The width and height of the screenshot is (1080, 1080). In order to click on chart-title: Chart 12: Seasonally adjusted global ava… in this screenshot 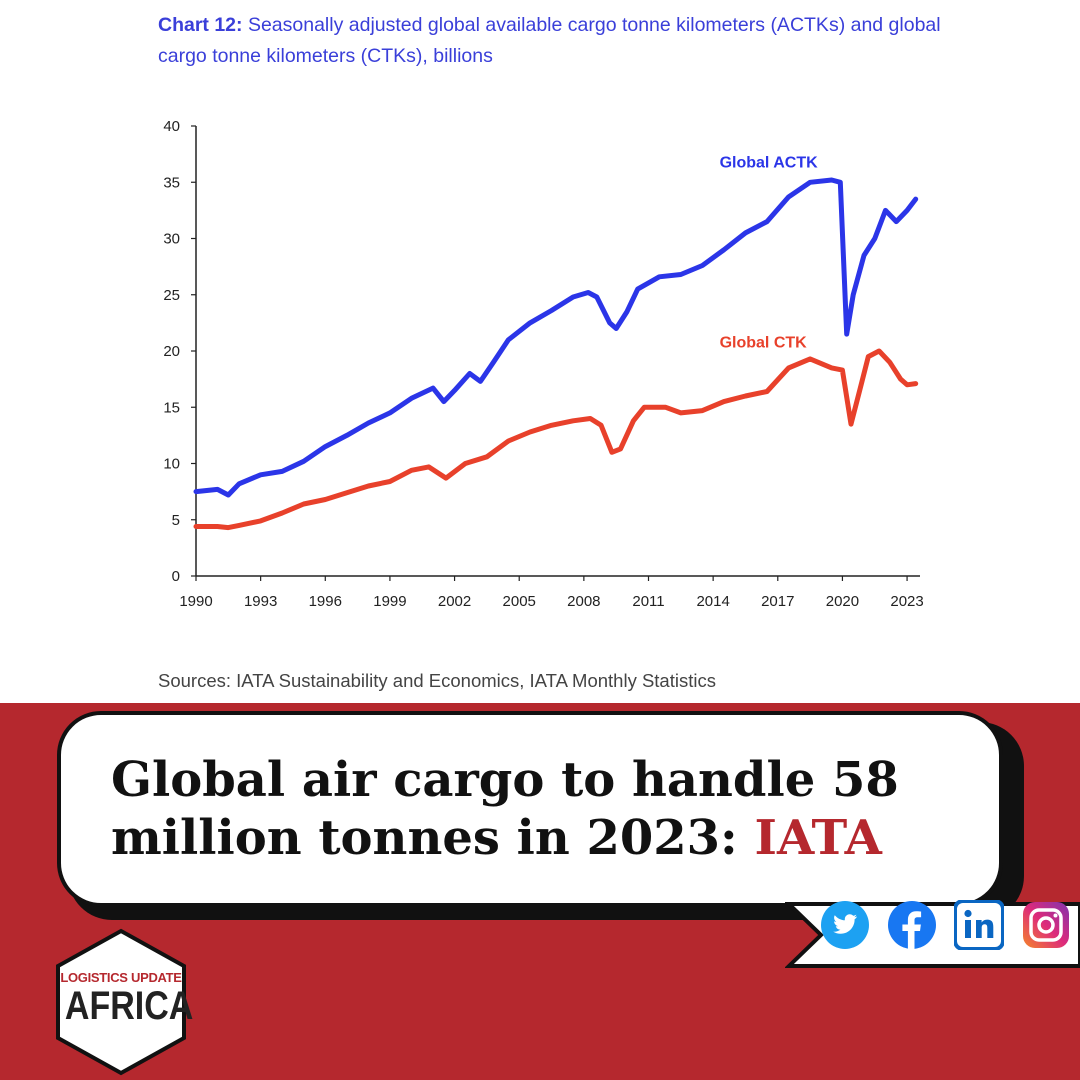, I will do `click(558, 41)`.